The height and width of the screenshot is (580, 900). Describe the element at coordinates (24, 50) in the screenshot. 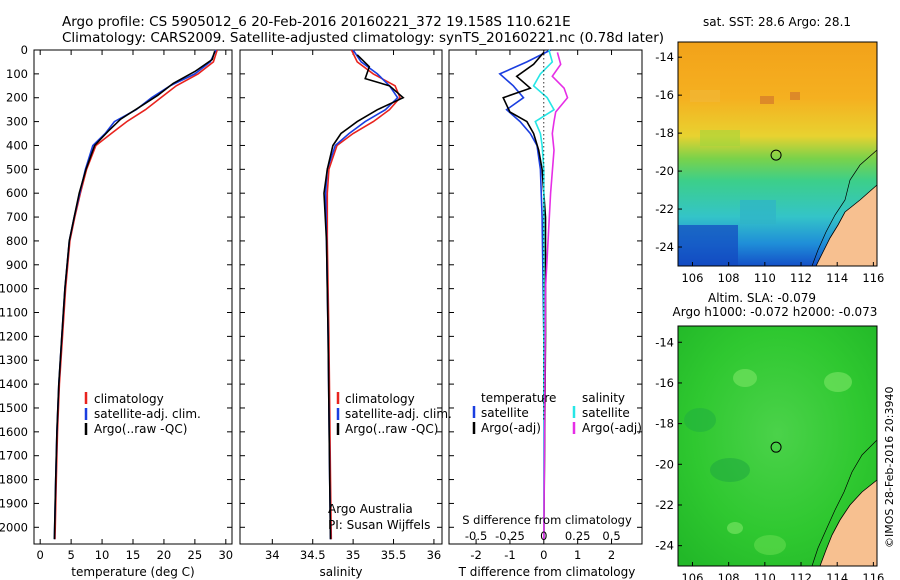

I see `depth-tick-label: 0` at that location.